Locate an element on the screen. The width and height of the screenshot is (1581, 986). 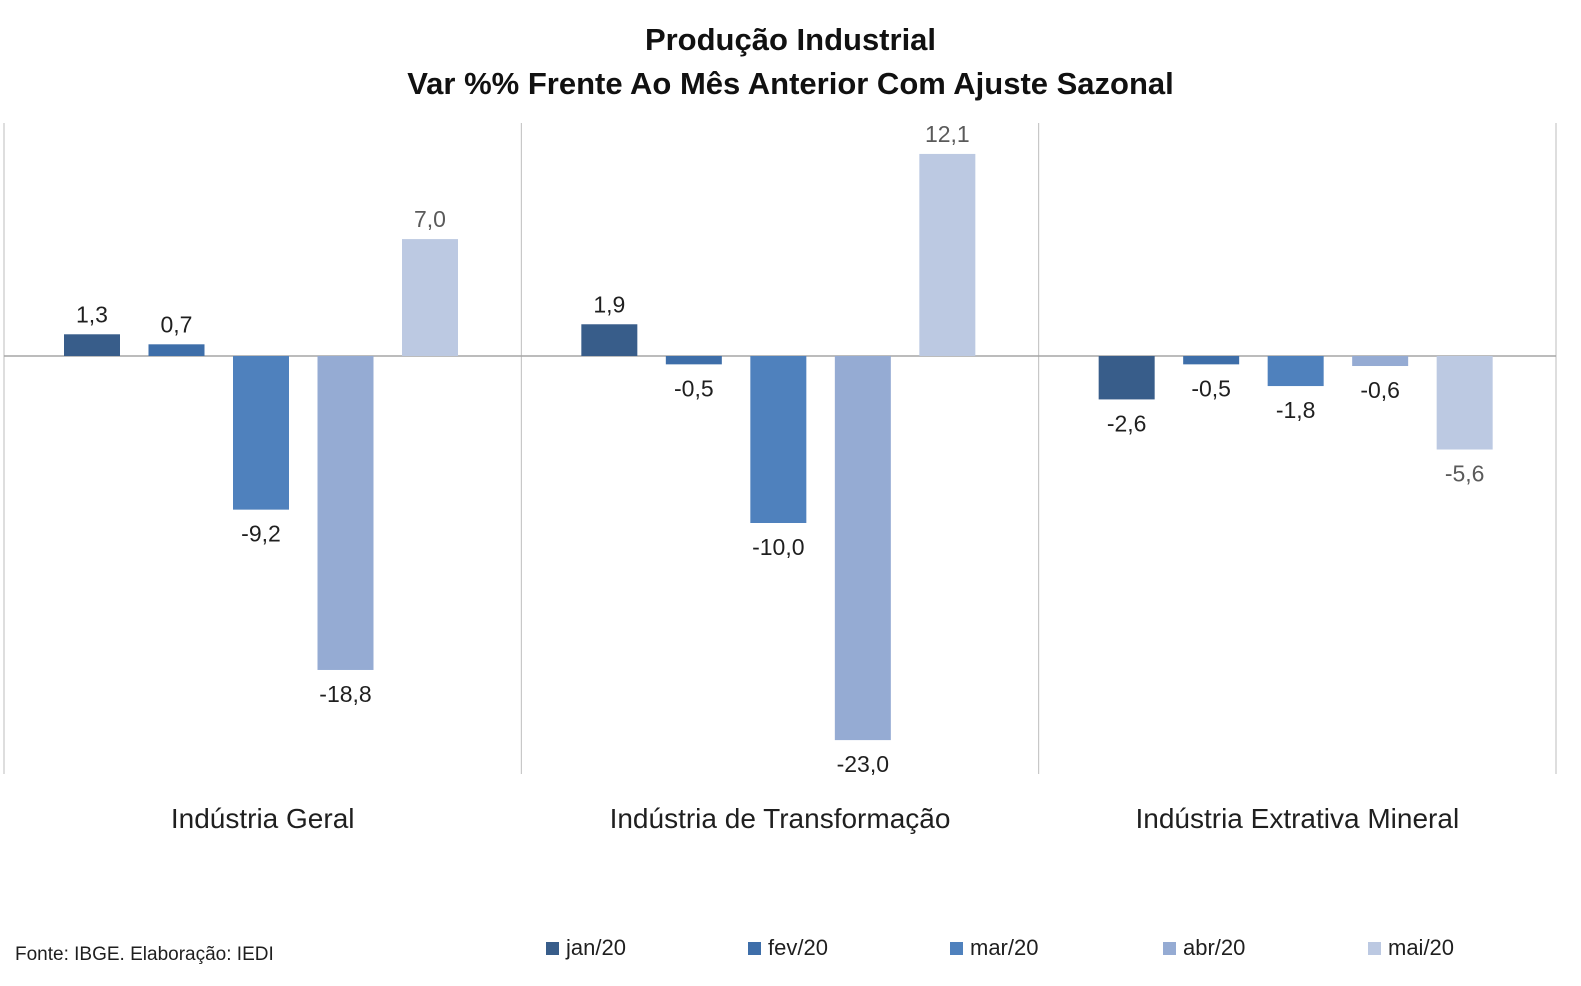
legend: jan/20 fev/20 mar/20 abr/20 mai/20 is located at coordinates (790, 948).